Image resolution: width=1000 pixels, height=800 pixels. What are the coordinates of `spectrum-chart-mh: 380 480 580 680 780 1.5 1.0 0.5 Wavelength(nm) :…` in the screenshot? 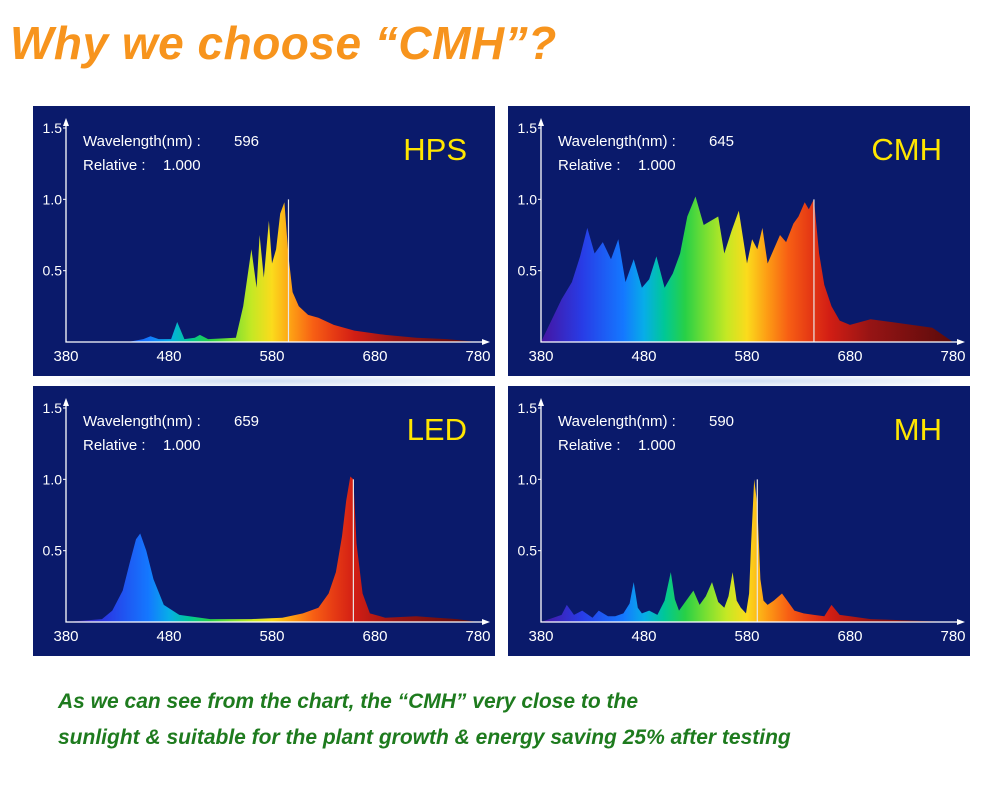 It's located at (742, 521).